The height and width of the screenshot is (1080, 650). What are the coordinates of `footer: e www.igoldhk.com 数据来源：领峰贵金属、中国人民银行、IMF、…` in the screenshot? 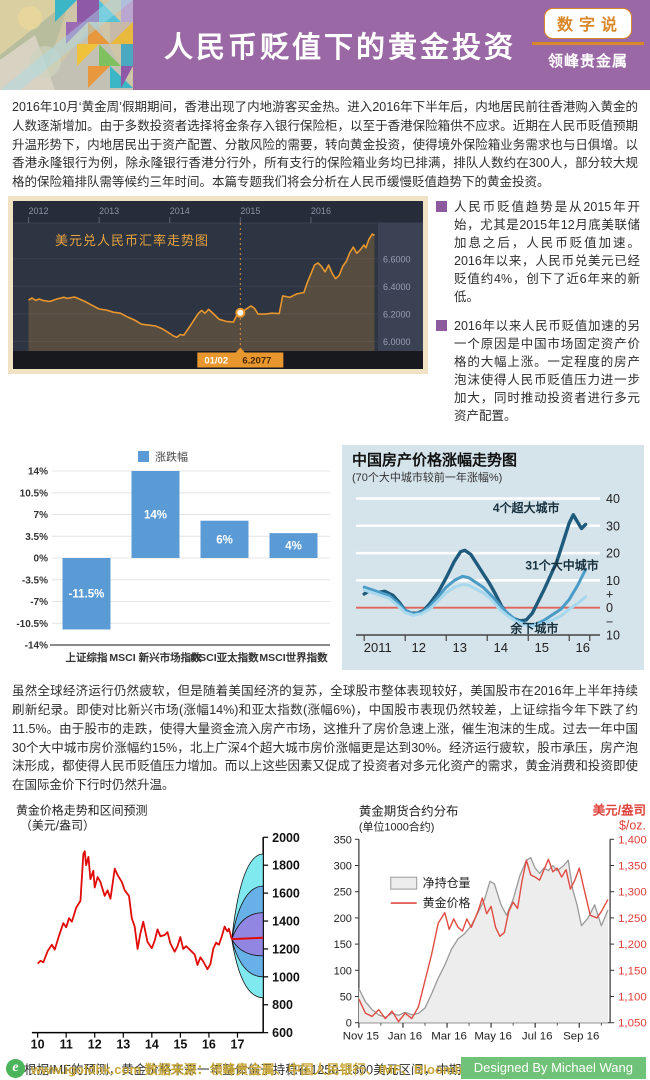 It's located at (325, 1068).